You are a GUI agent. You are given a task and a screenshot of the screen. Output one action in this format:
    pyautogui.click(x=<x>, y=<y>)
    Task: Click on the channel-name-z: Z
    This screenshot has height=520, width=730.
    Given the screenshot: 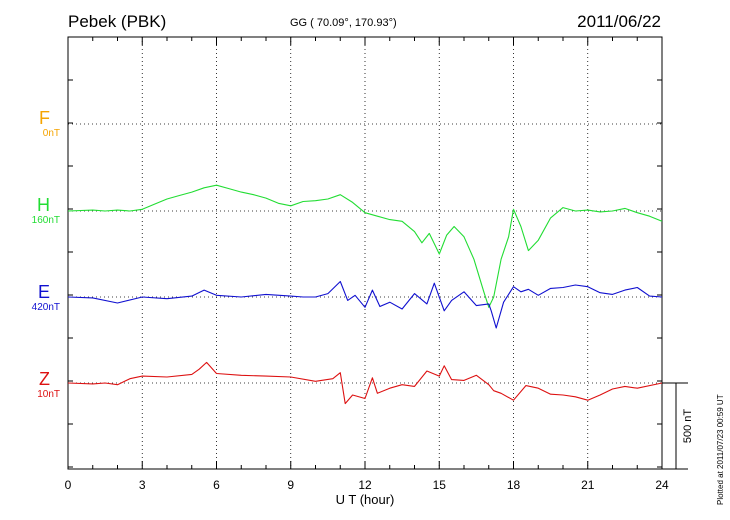 What is the action you would take?
    pyautogui.click(x=44, y=379)
    